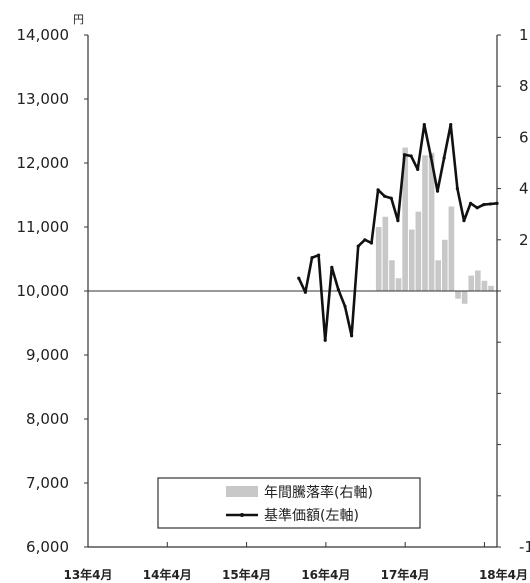 The height and width of the screenshot is (583, 530). Describe the element at coordinates (405, 574) in the screenshot. I see `x-tick-label: 17年4月` at that location.